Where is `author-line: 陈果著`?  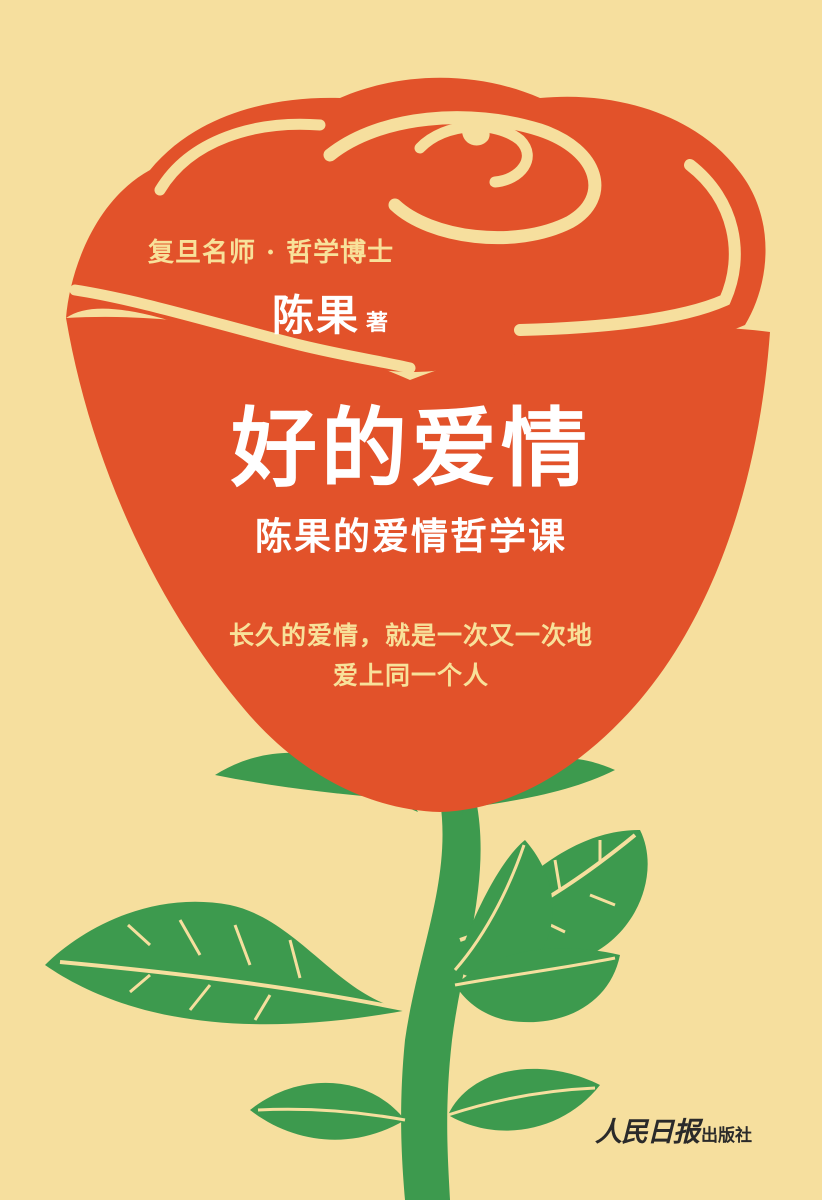 author-line: 陈果著 is located at coordinates (330, 312).